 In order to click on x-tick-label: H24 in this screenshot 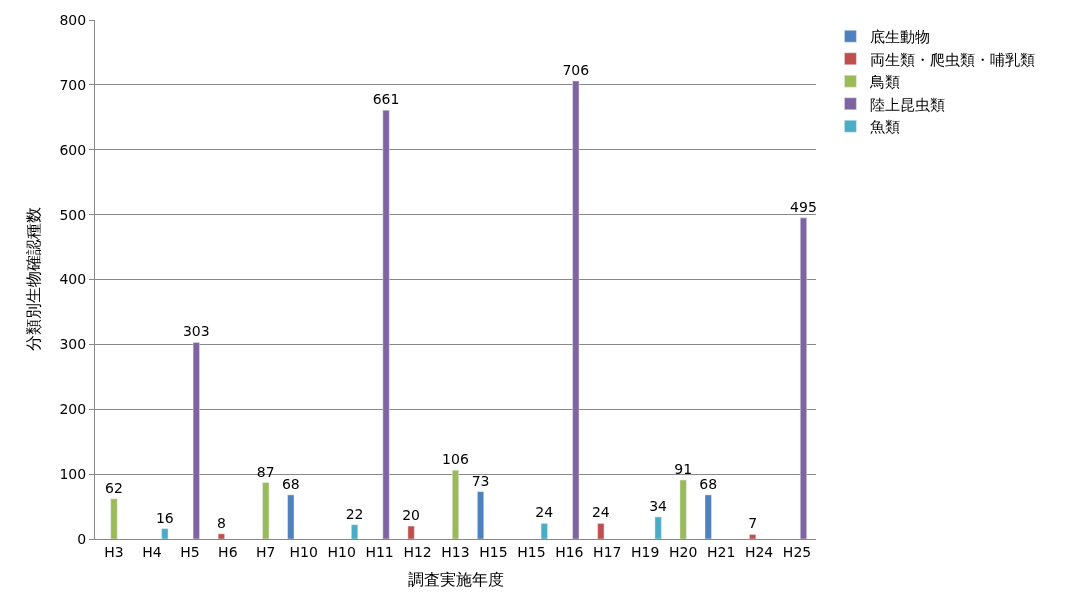, I will do `click(759, 551)`.